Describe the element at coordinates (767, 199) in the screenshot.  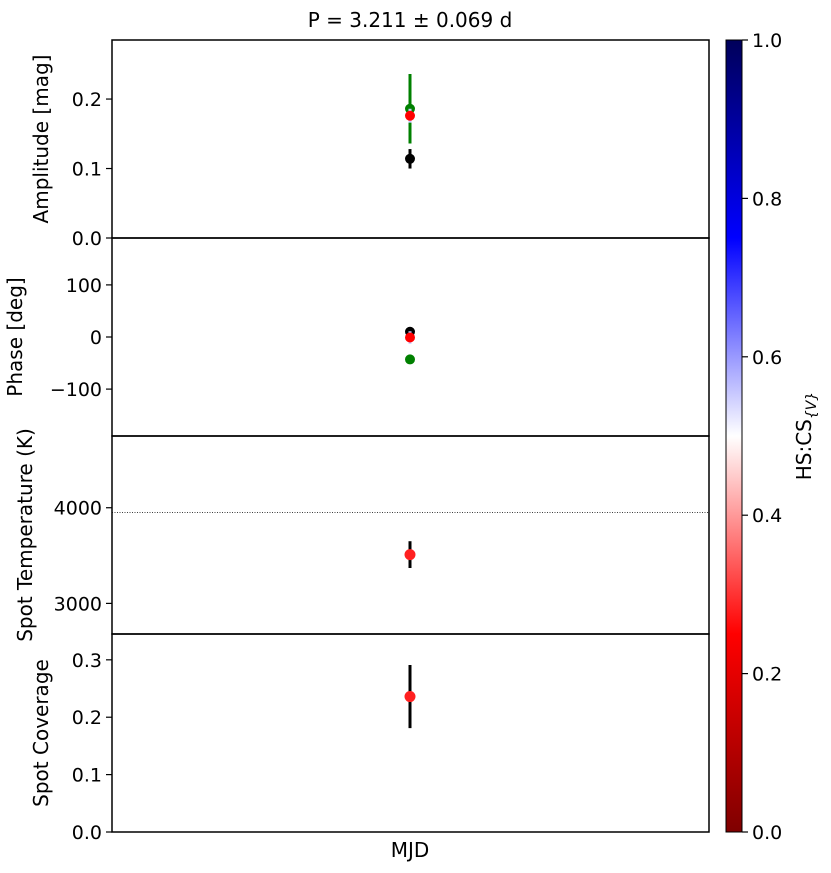
I see `colorbar-tick-label: 0.8` at that location.